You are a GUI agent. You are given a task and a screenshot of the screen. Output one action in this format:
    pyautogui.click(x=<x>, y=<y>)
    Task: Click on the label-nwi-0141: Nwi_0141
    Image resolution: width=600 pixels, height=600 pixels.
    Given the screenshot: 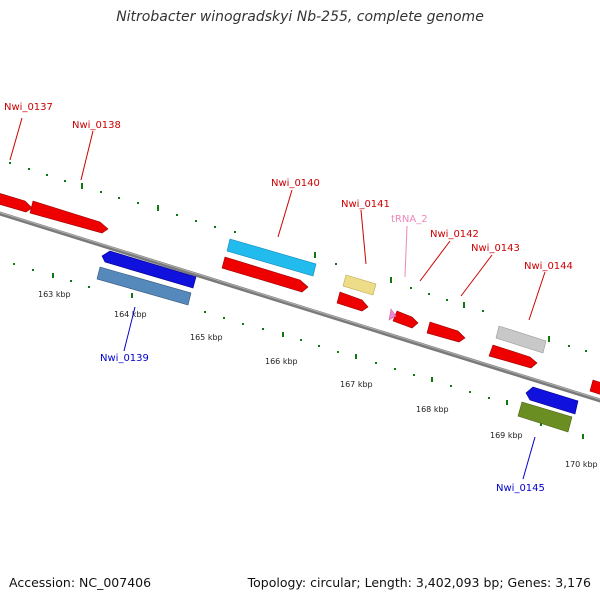 What is the action you would take?
    pyautogui.click(x=365, y=204)
    